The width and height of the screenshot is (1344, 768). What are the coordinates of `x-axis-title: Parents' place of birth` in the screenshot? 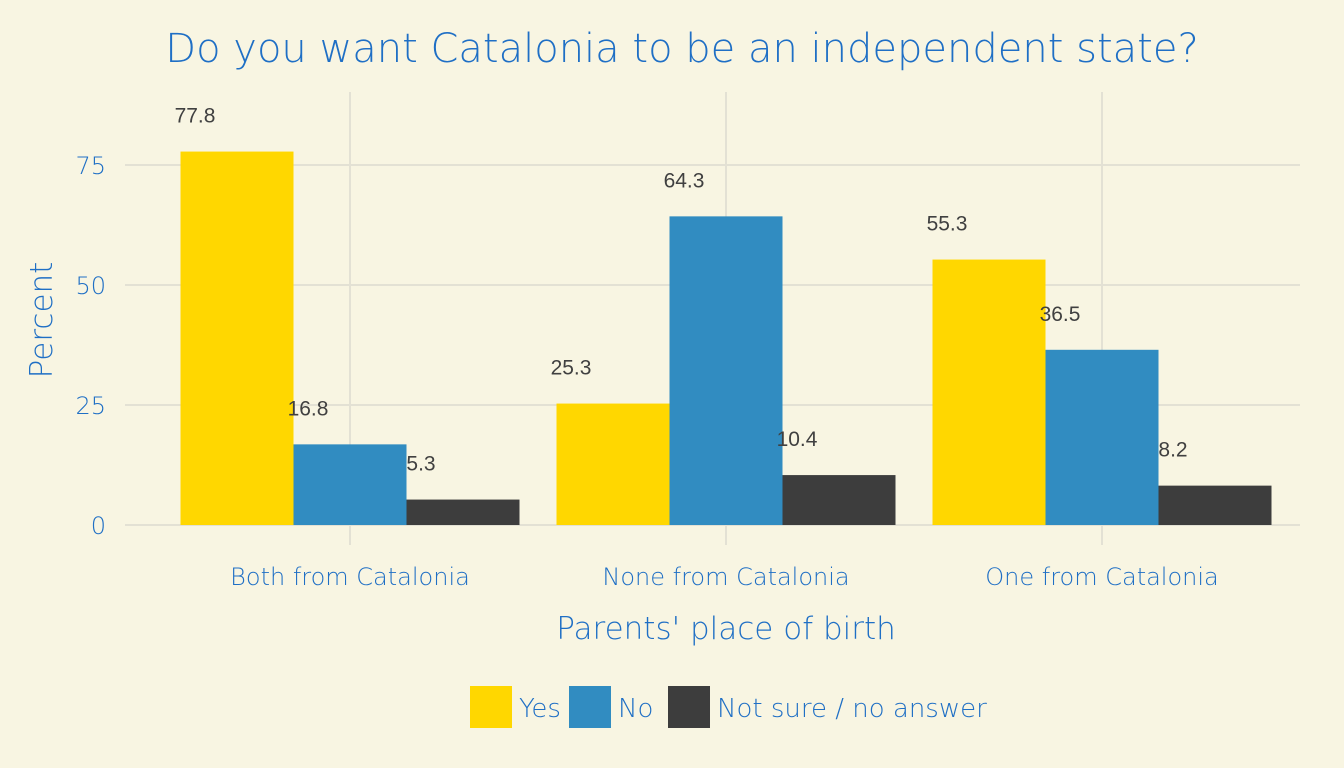 It's located at (726, 629).